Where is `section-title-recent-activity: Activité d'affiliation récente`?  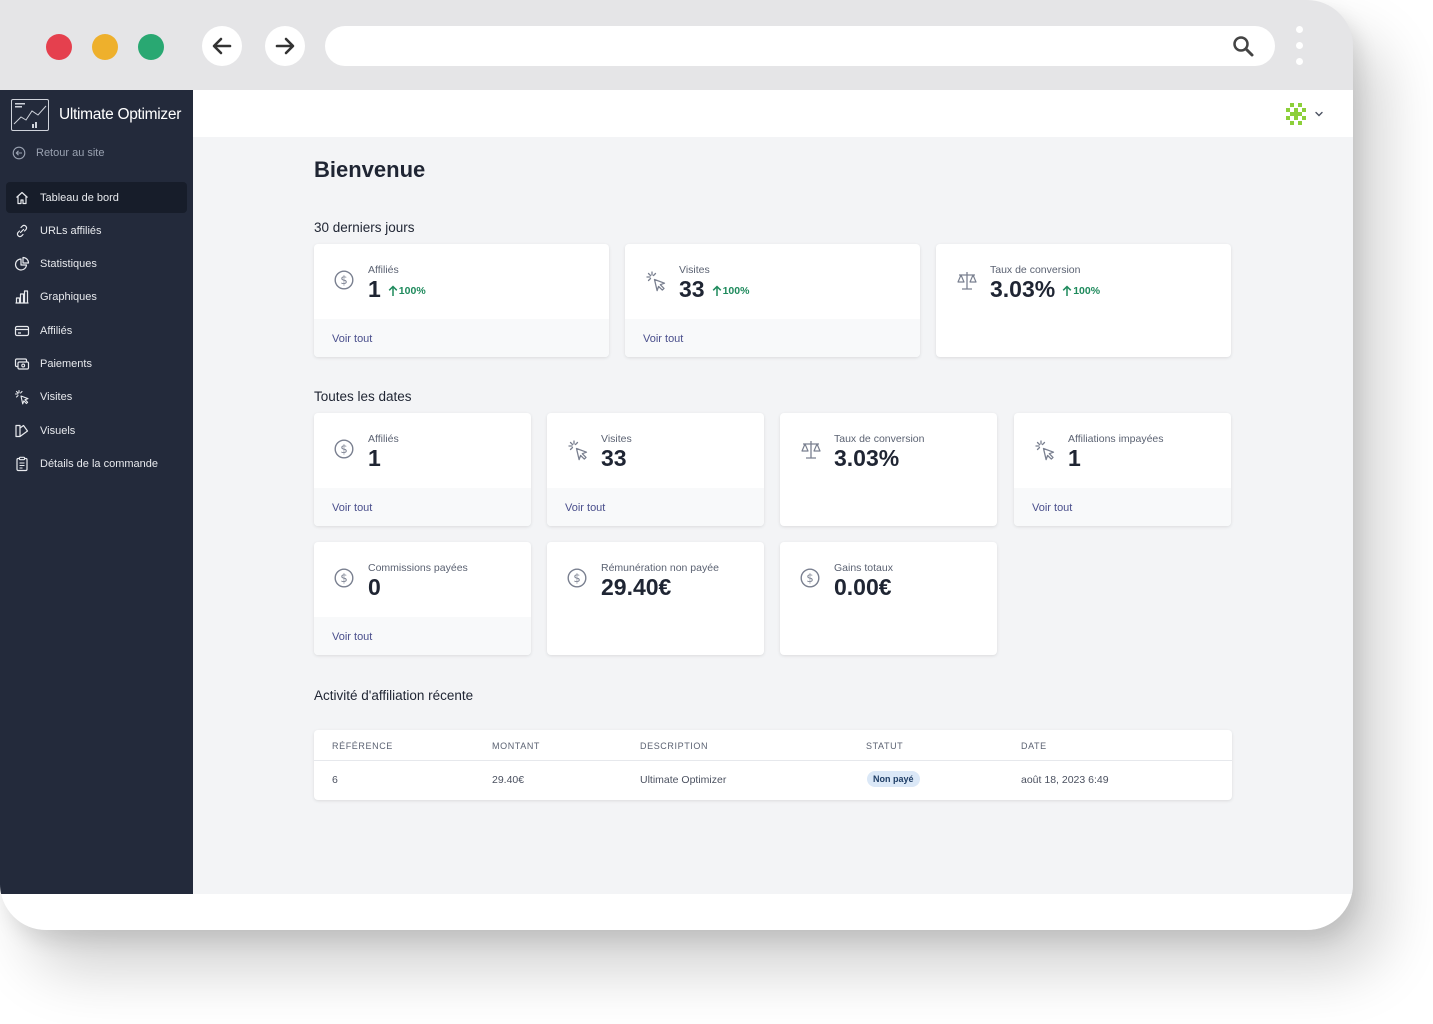
section-title-recent-activity: Activité d'affiliation récente is located at coordinates (394, 695).